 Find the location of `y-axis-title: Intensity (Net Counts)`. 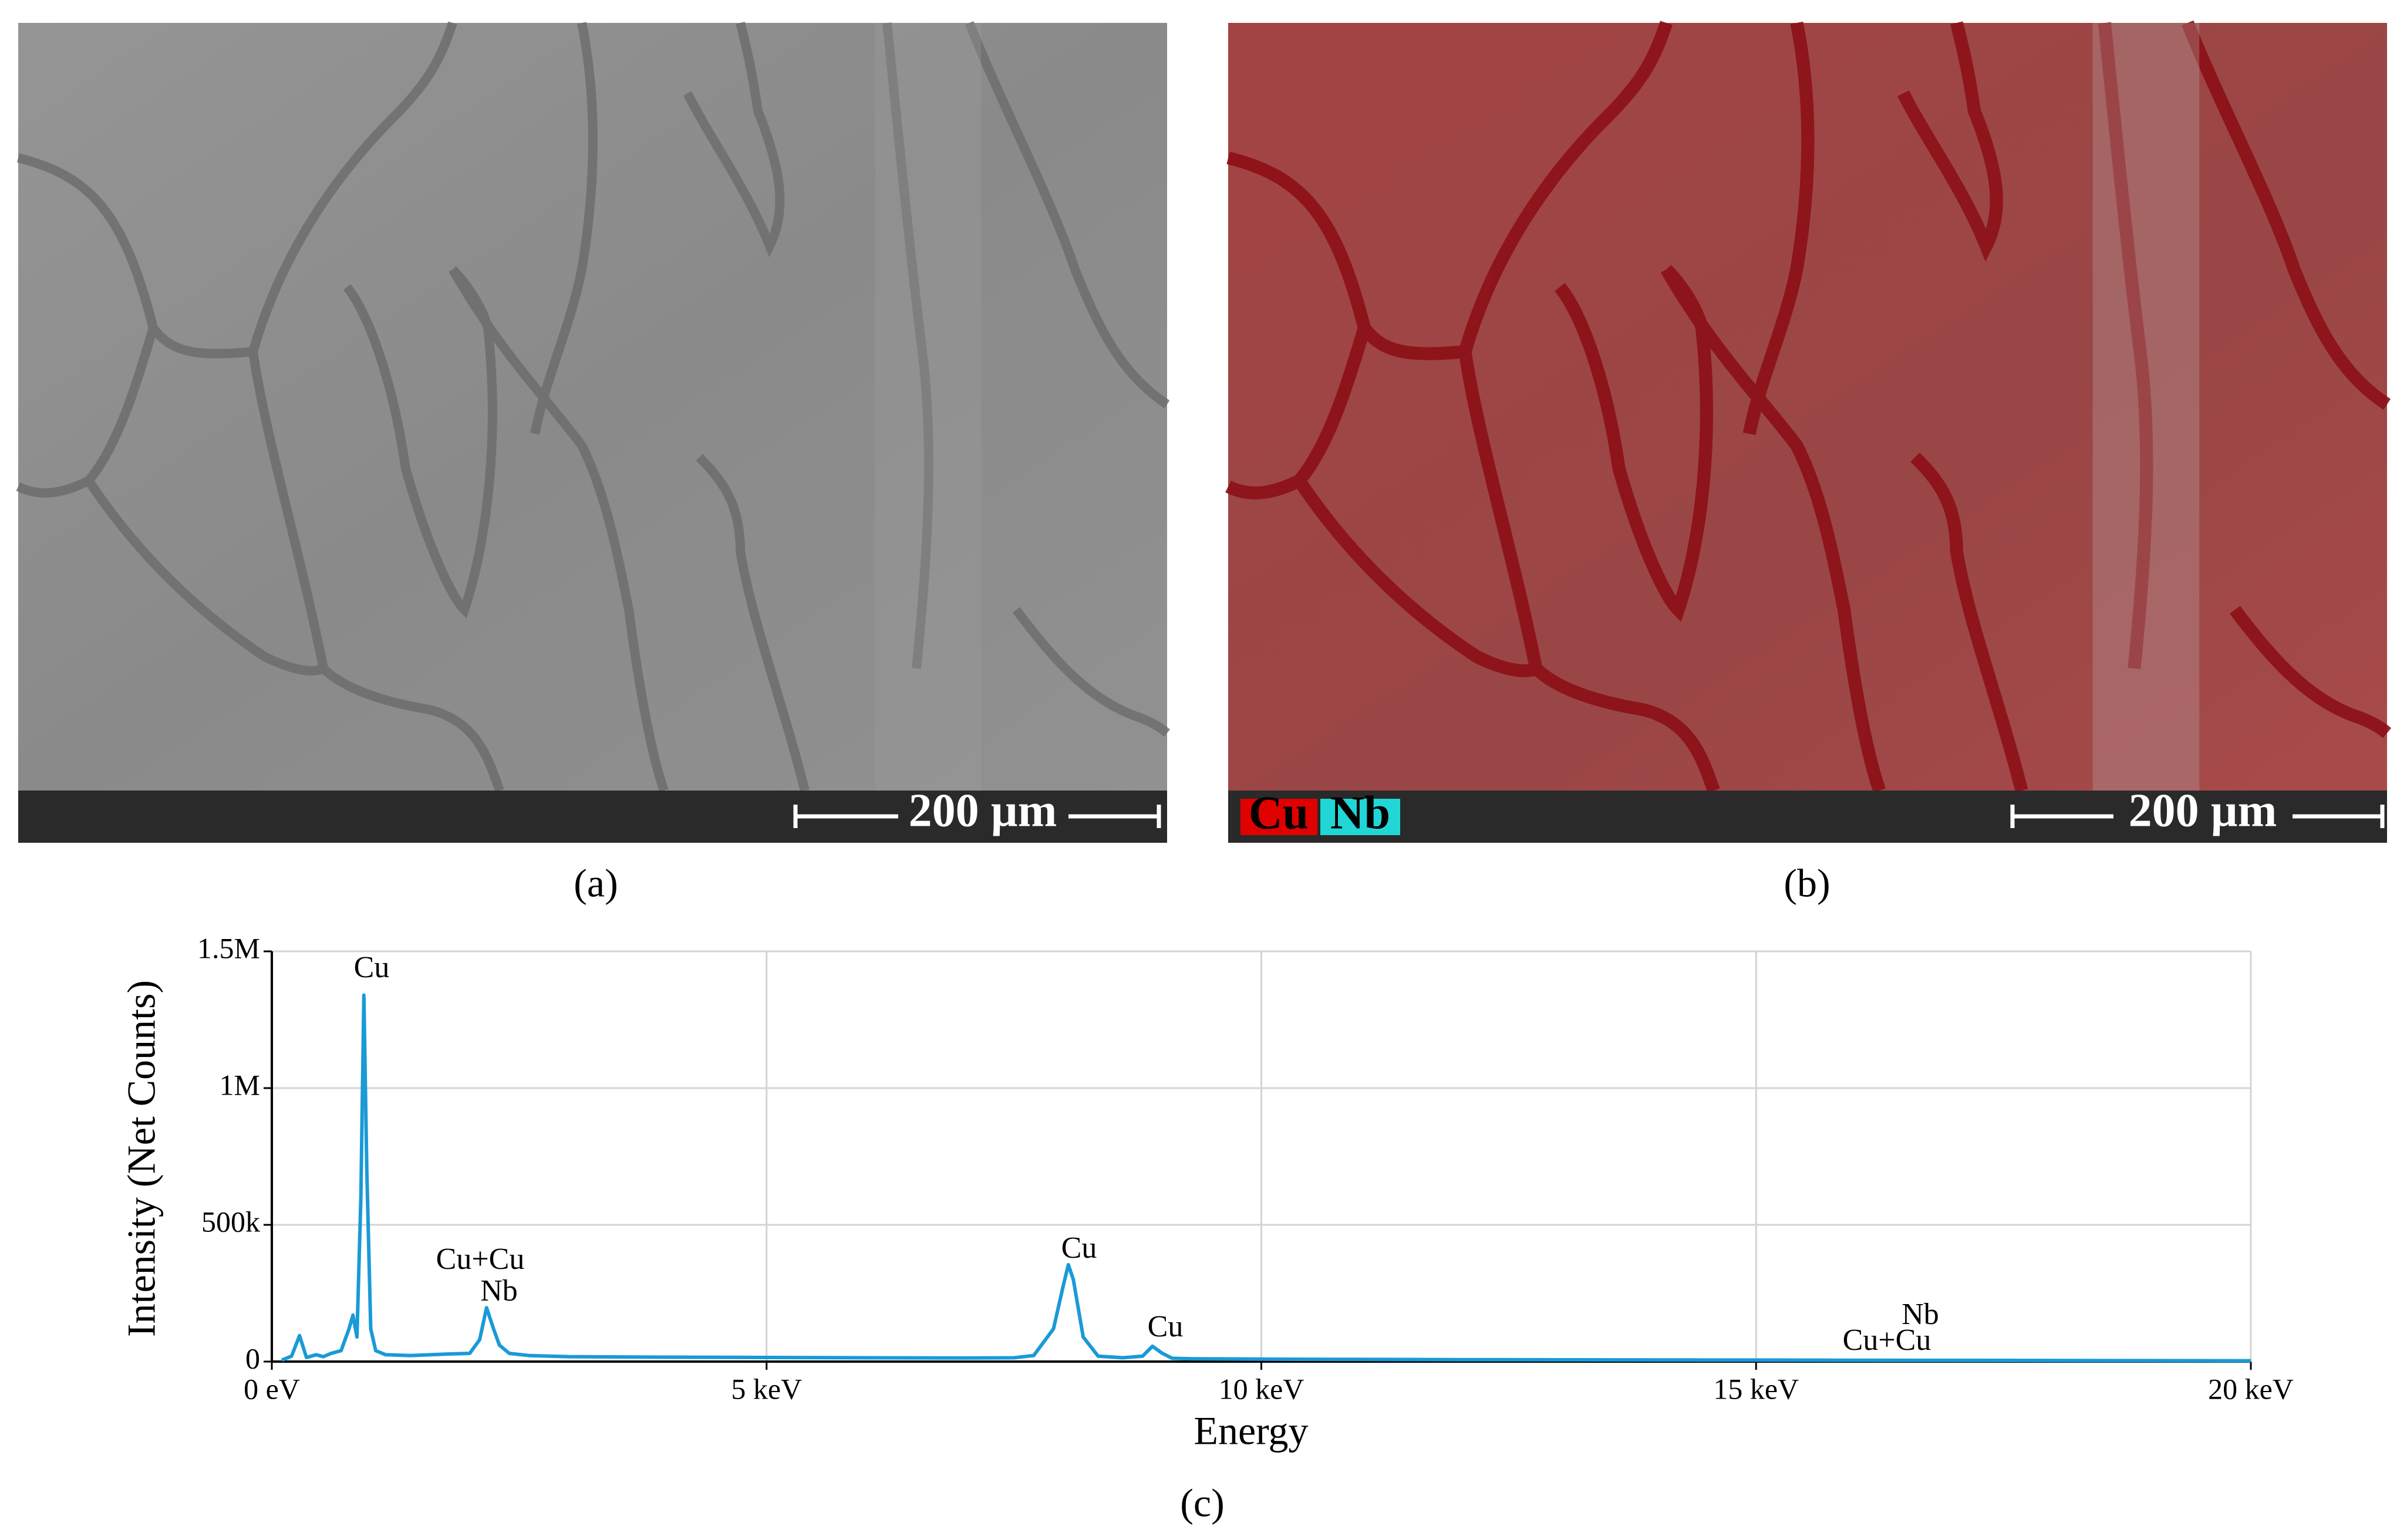

y-axis-title: Intensity (Net Counts) is located at coordinates (141, 1158).